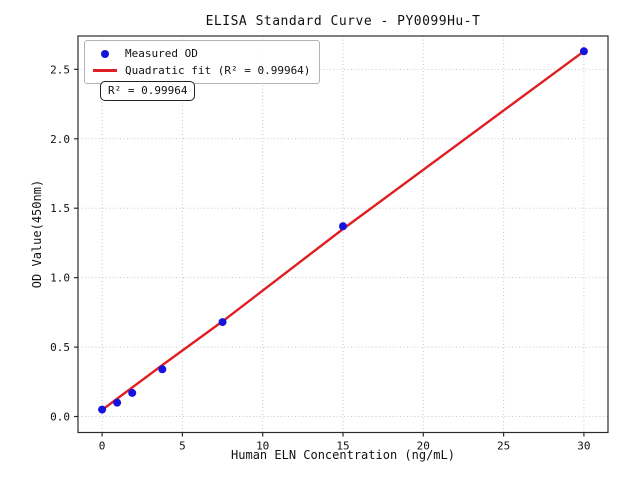 Image resolution: width=640 pixels, height=480 pixels. I want to click on legend: Measured OD Quadratic fit (R² = 0.99964), so click(202, 62).